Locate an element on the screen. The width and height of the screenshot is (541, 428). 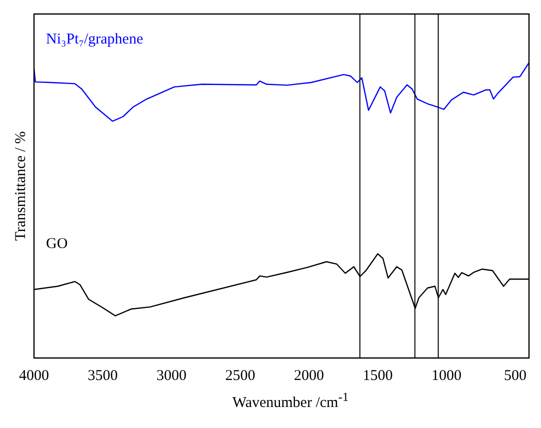
x-tick-label: 4000 is located at coordinates (34, 376).